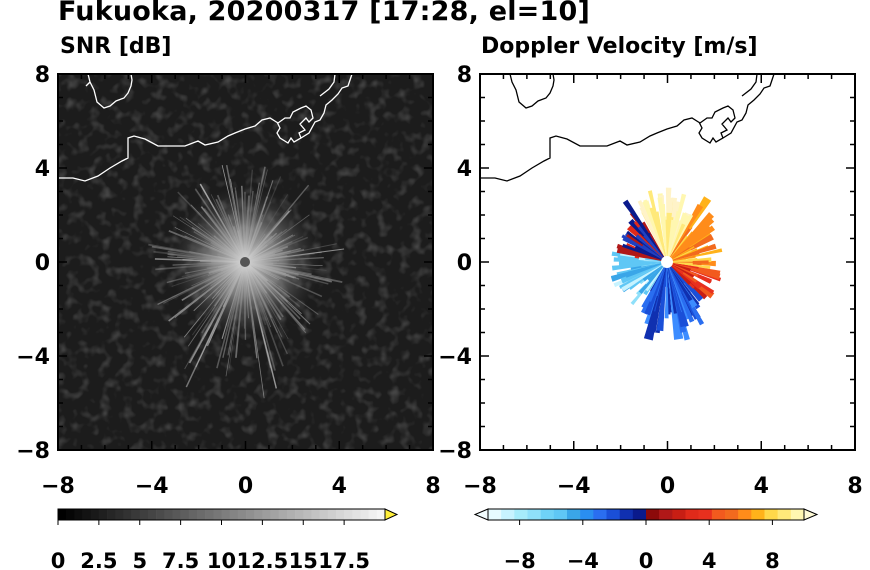  I want to click on doppler-y-tick-label: 8, so click(464, 75).